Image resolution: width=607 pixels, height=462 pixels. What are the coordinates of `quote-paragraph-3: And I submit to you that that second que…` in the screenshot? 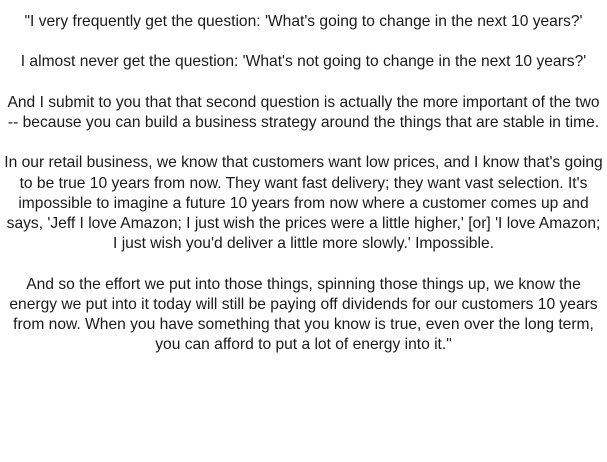 It's located at (303, 112).